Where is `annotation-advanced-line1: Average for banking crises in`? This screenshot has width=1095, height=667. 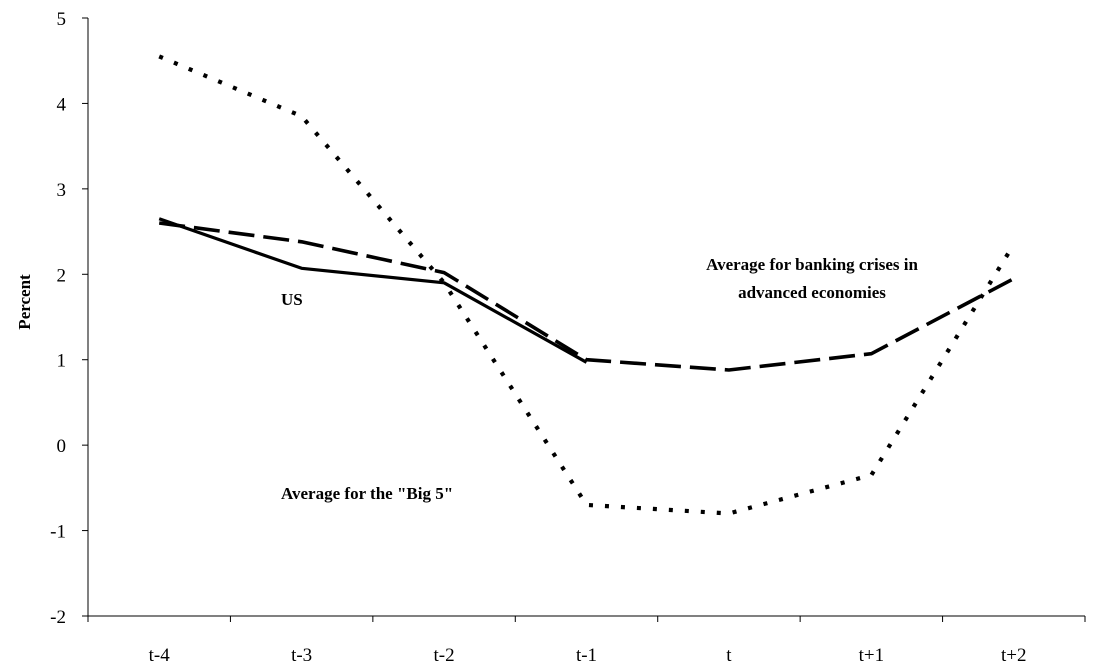 annotation-advanced-line1: Average for banking crises in is located at coordinates (812, 264).